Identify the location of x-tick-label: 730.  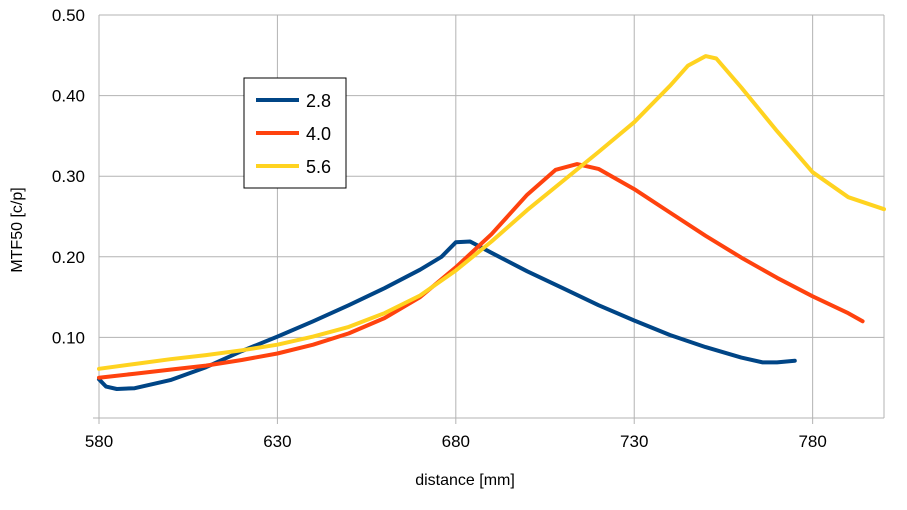
(634, 441).